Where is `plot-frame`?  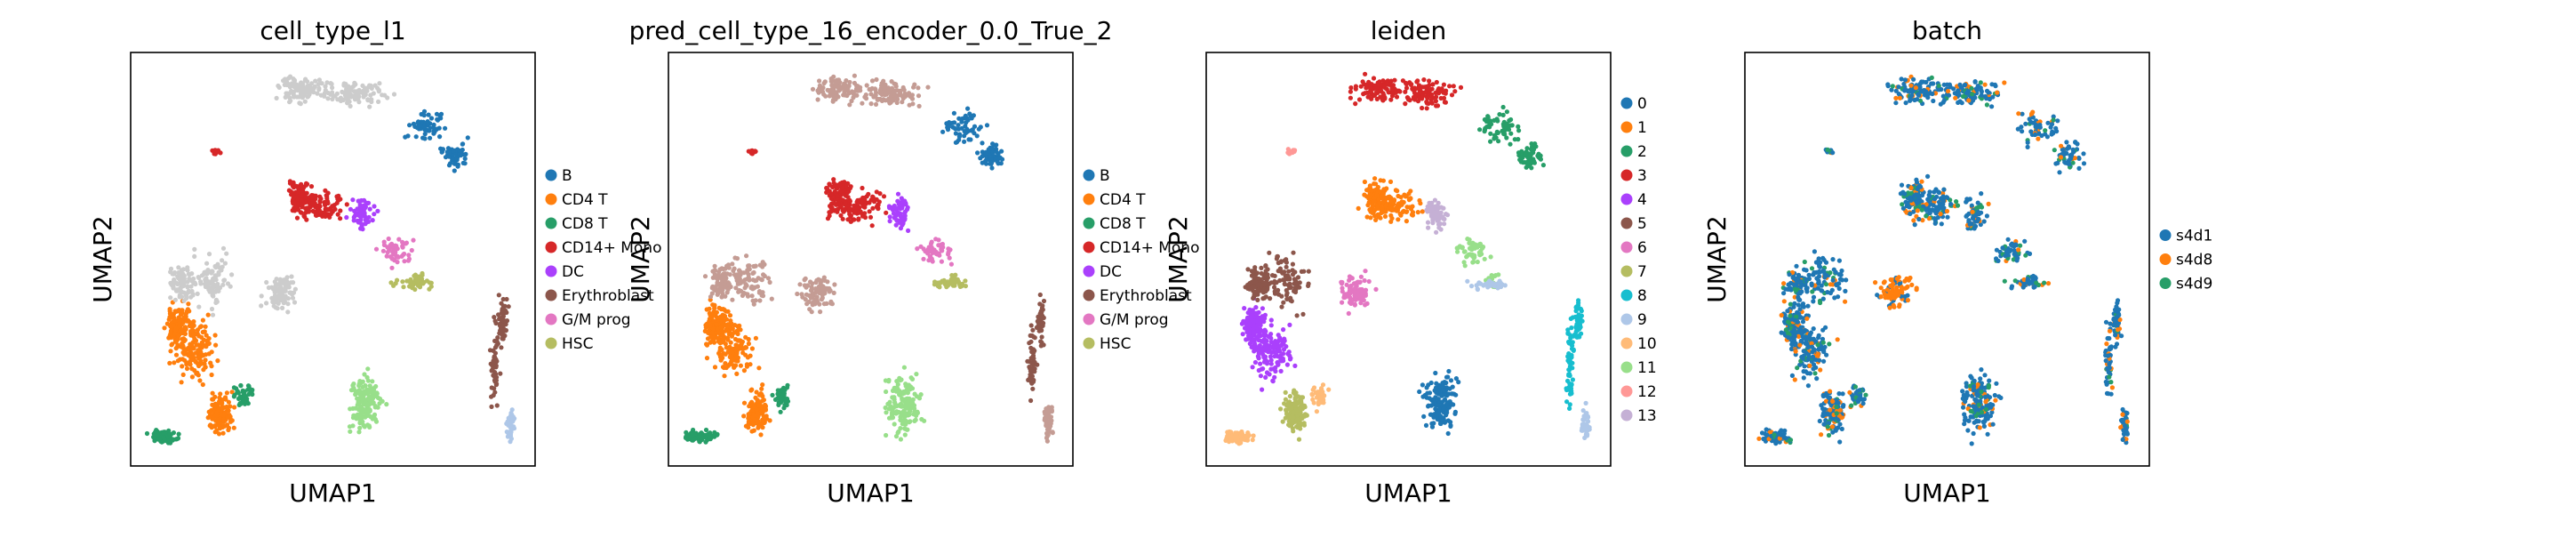
plot-frame is located at coordinates (871, 259).